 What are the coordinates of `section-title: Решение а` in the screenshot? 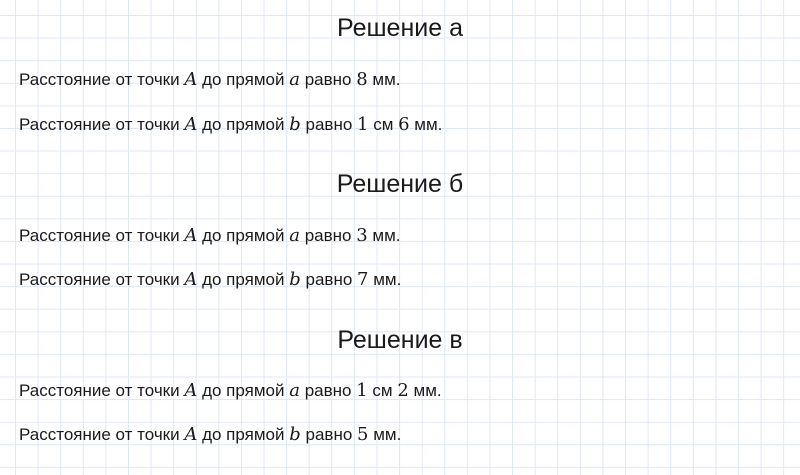 It's located at (400, 28).